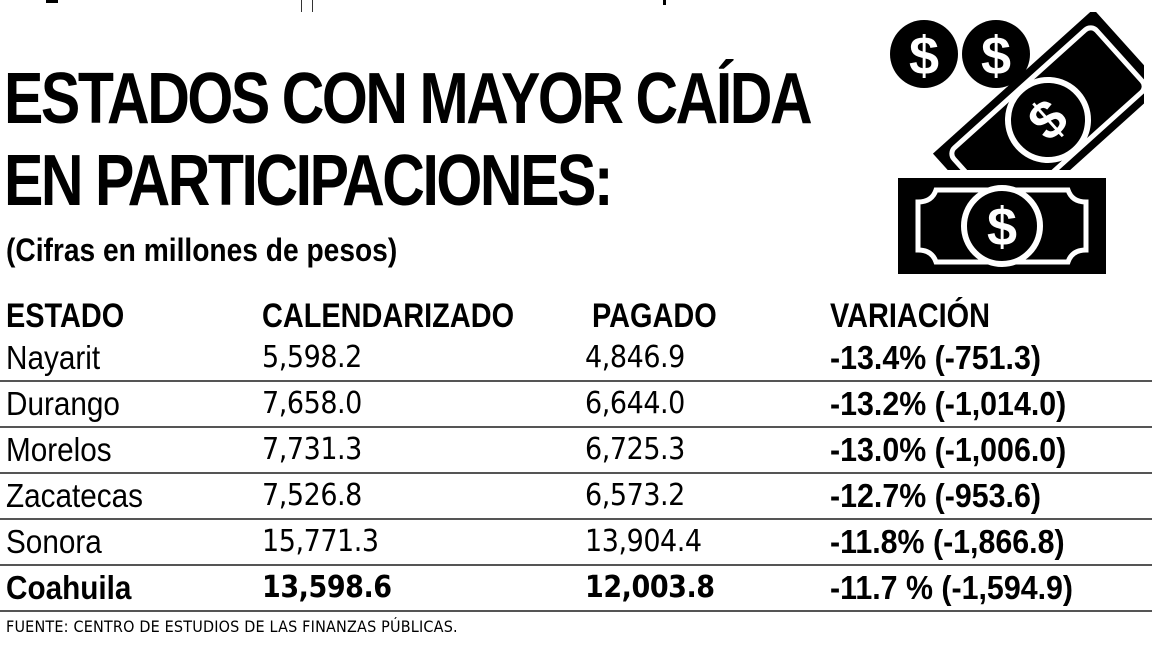 The width and height of the screenshot is (1152, 648). What do you see at coordinates (935, 495) in the screenshot?
I see `variacion-cell: -12.7% (-953.6)` at bounding box center [935, 495].